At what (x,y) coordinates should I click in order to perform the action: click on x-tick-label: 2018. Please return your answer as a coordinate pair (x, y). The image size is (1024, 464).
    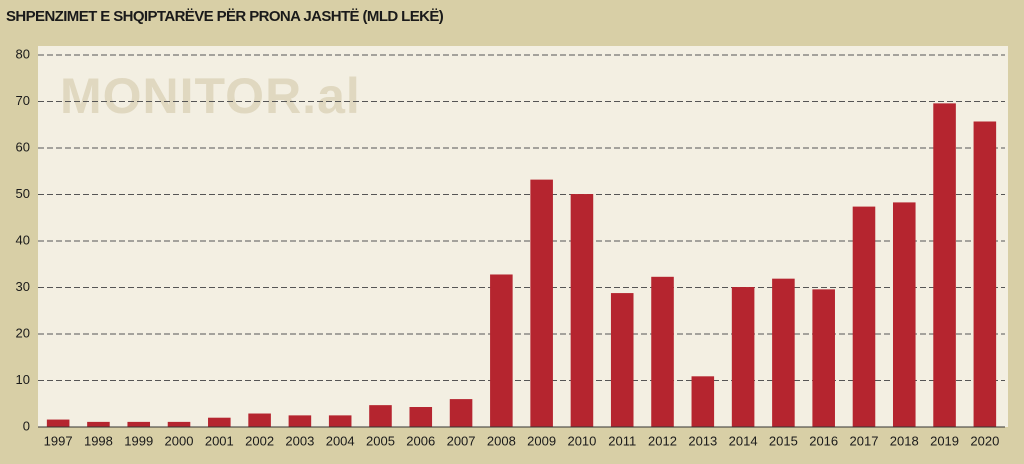
    Looking at the image, I should click on (904, 440).